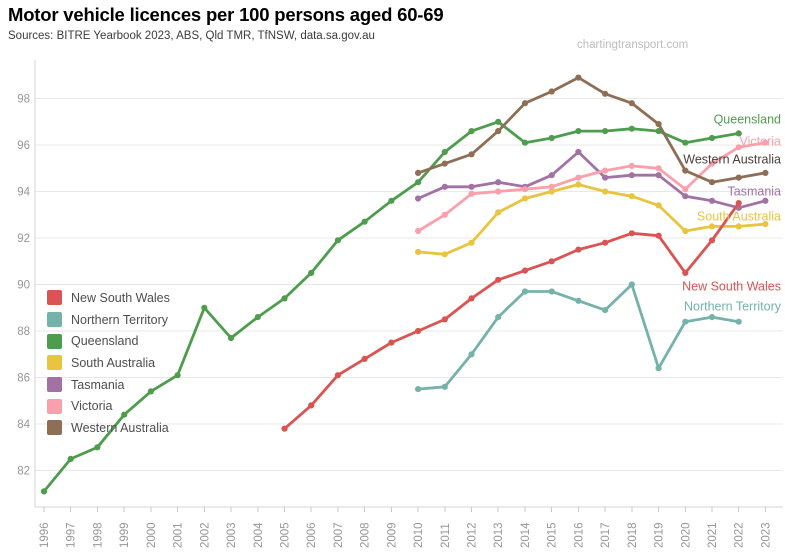  What do you see at coordinates (525, 189) in the screenshot?
I see `data-point-victoria-2014` at bounding box center [525, 189].